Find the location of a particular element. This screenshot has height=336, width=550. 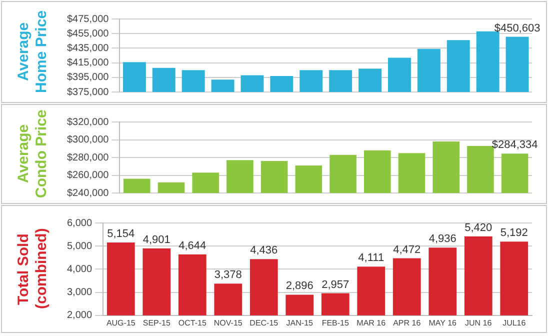

data-label: 4,901 is located at coordinates (156, 240).